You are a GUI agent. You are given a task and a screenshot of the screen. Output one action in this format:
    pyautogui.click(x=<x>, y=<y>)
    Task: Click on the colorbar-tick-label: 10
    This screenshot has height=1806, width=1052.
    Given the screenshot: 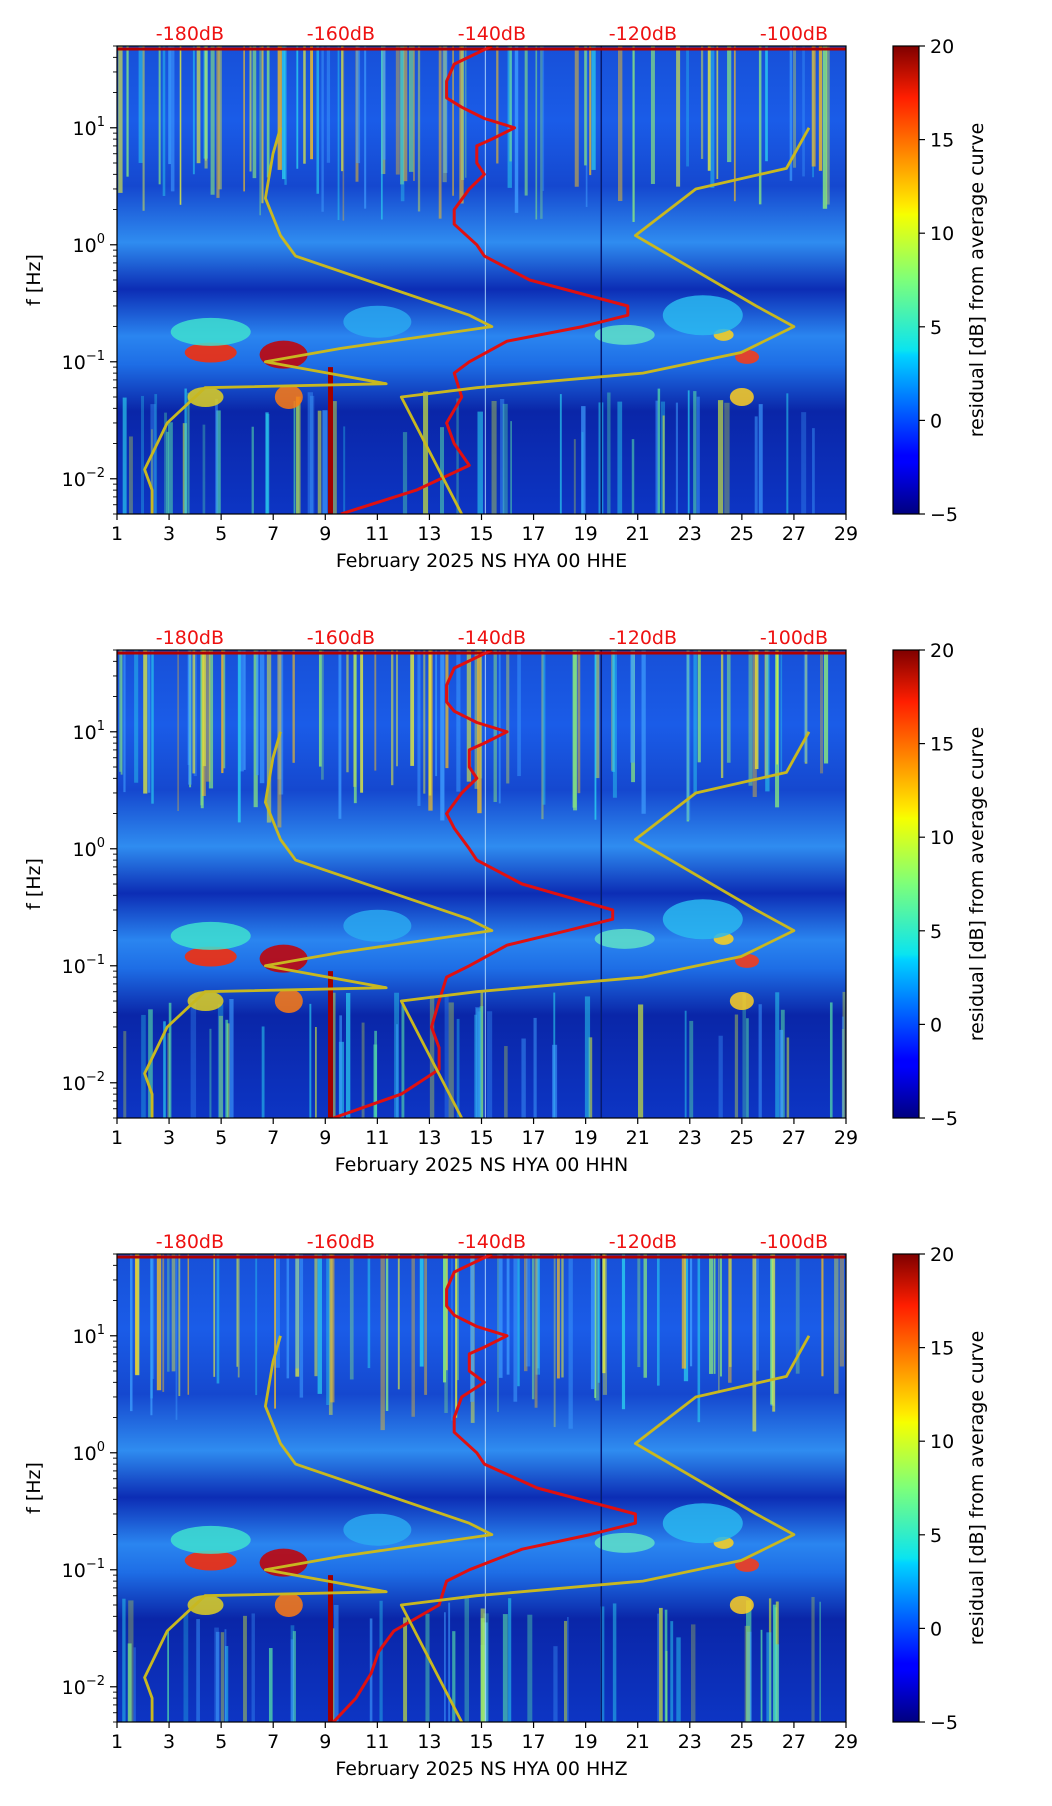 What is the action you would take?
    pyautogui.click(x=942, y=1442)
    